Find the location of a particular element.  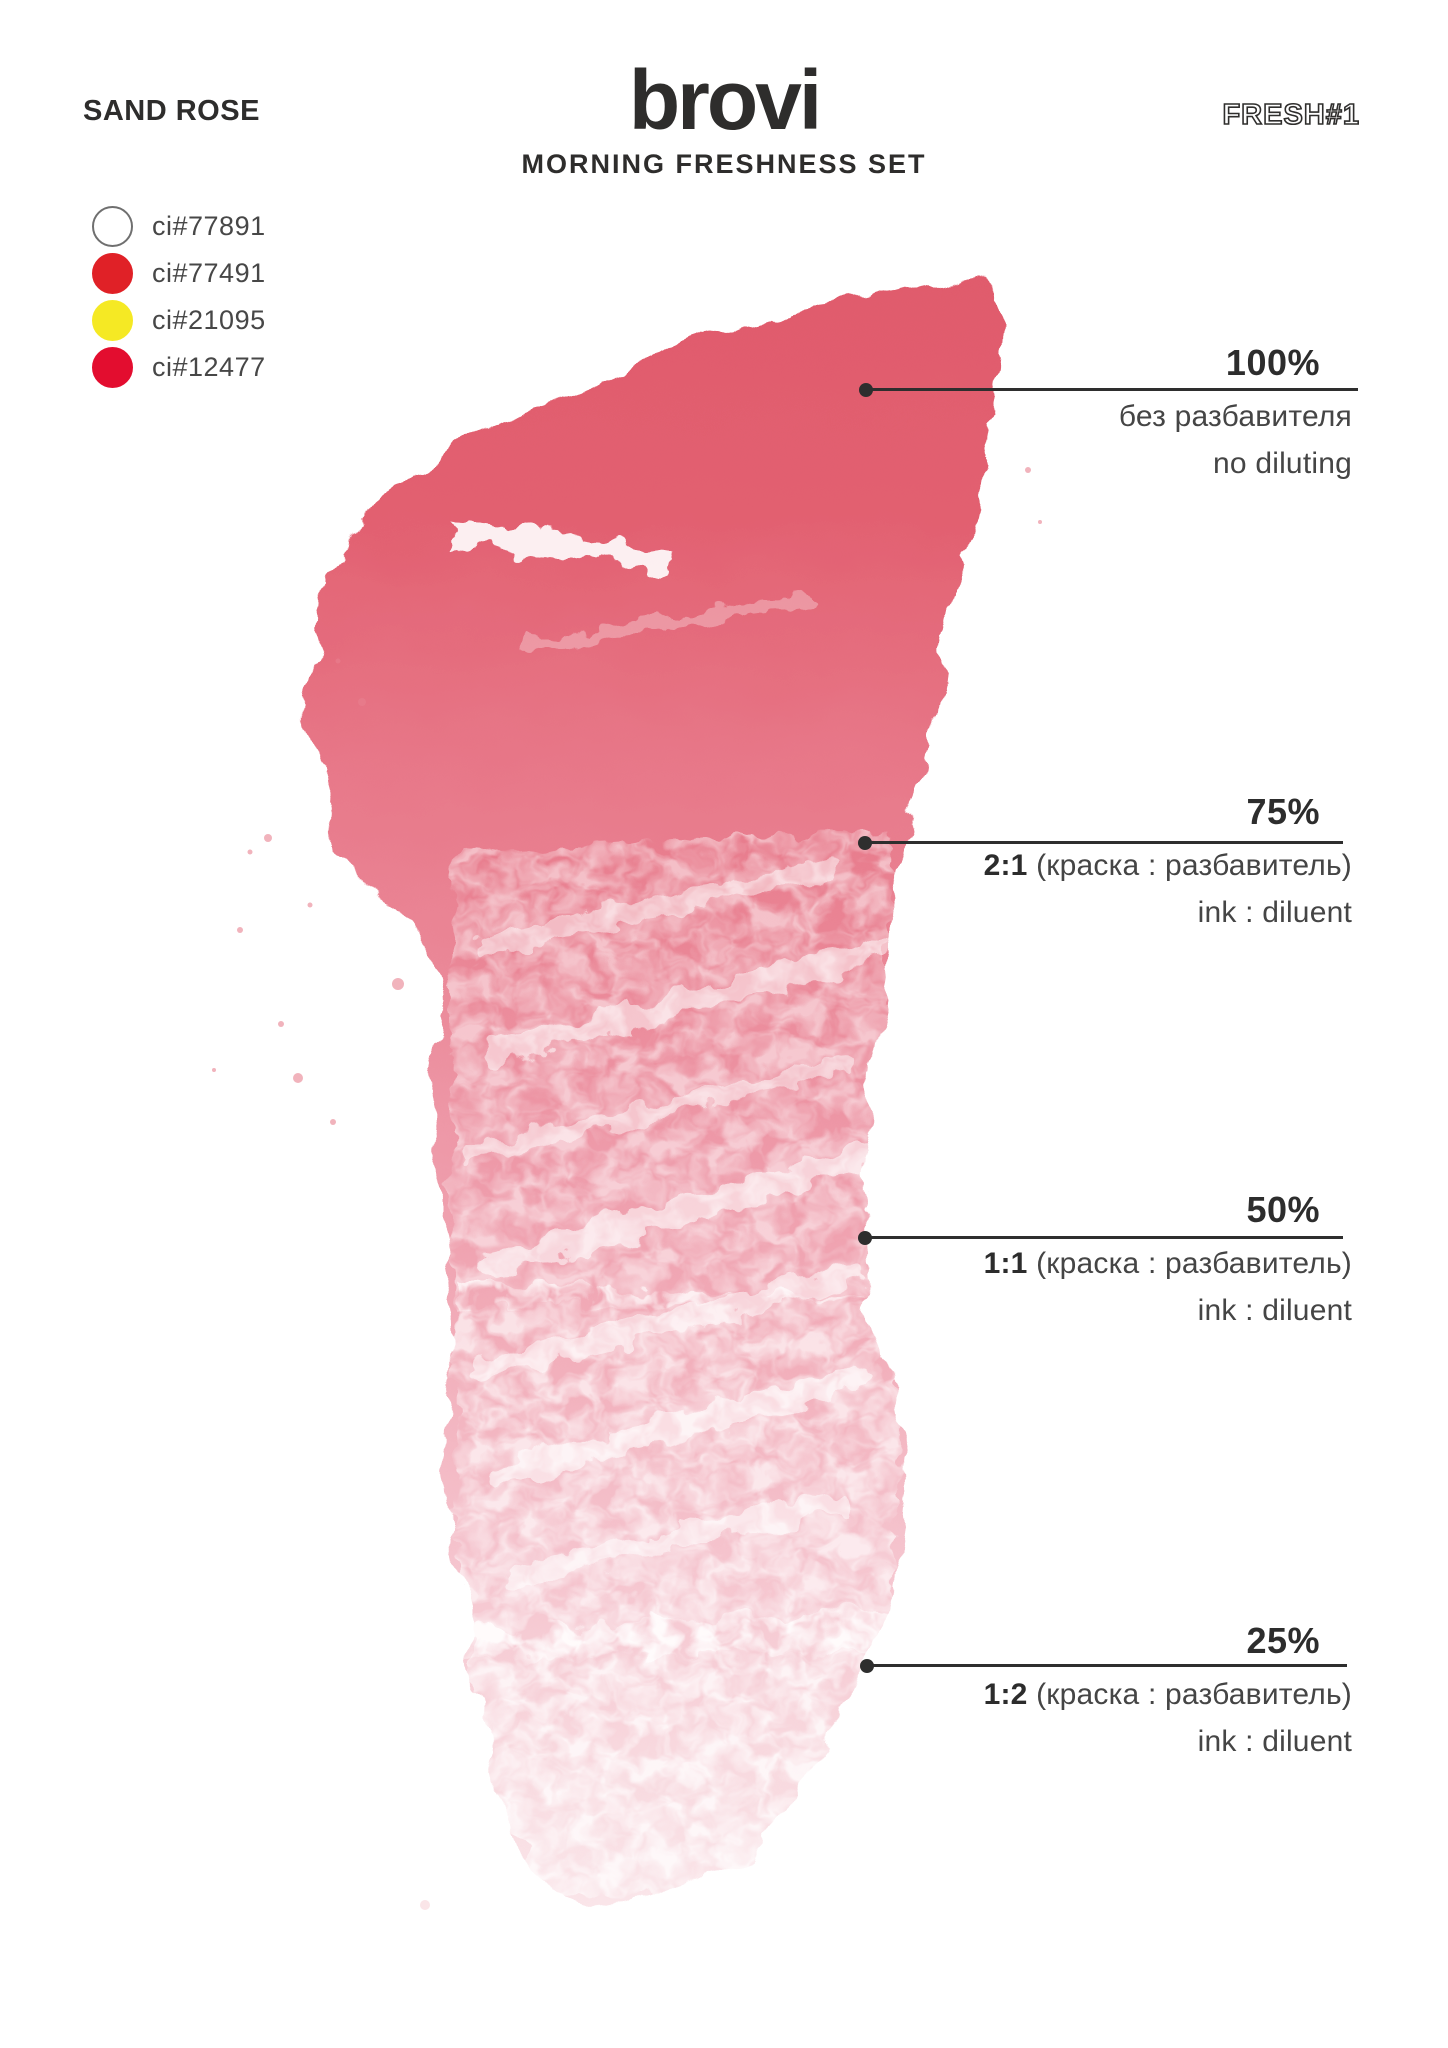

legend-item: ci#21095 is located at coordinates (179, 320).